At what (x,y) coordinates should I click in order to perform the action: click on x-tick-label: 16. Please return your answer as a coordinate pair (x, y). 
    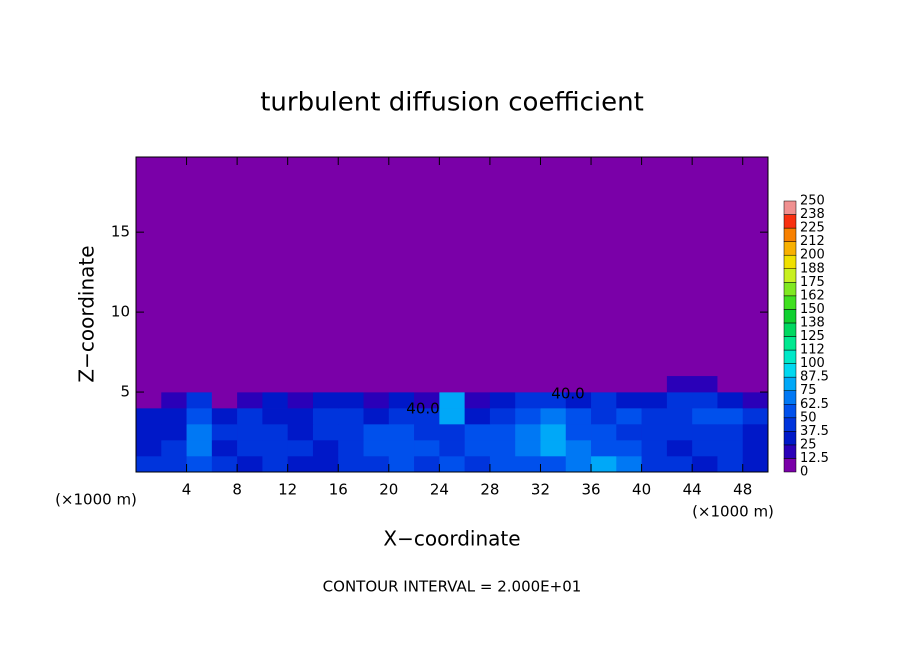
    Looking at the image, I should click on (338, 490).